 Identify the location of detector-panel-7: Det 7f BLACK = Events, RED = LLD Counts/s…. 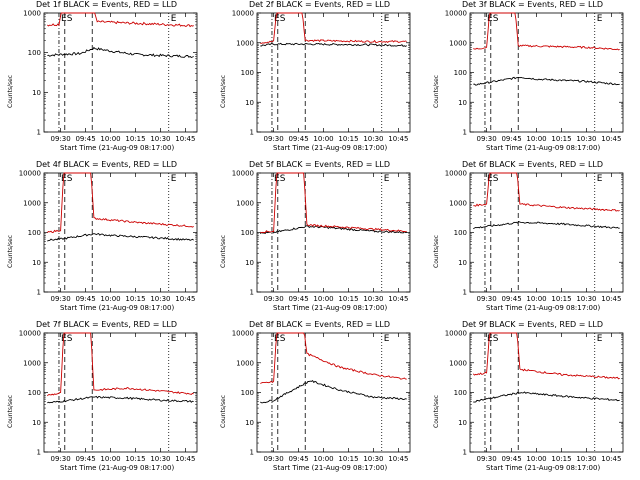
(106, 400).